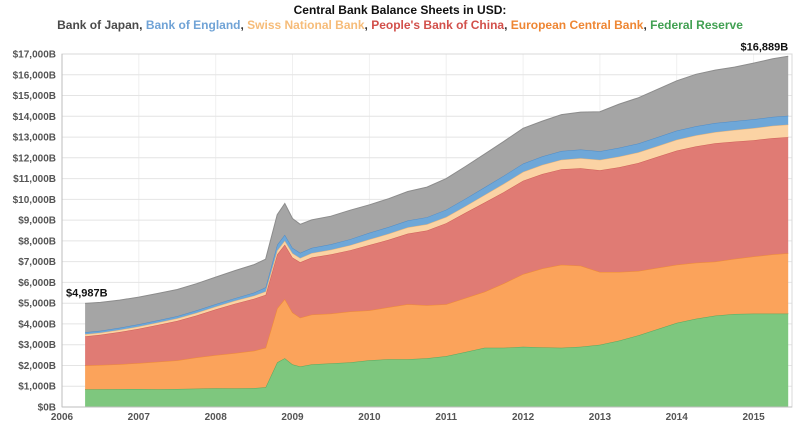 The height and width of the screenshot is (431, 800). Describe the element at coordinates (677, 417) in the screenshot. I see `x-tick-label: 2014` at that location.